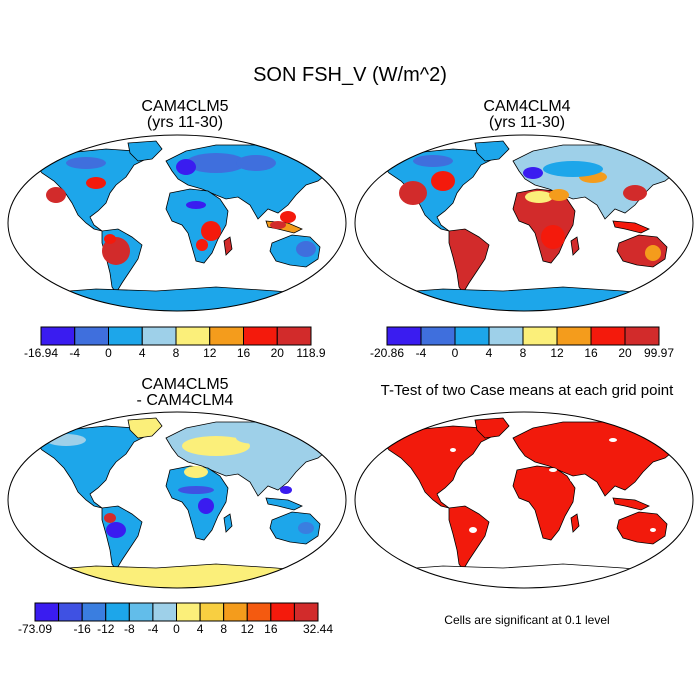 The height and width of the screenshot is (700, 700). Describe the element at coordinates (82, 629) in the screenshot. I see `colorbar-label: -16` at that location.